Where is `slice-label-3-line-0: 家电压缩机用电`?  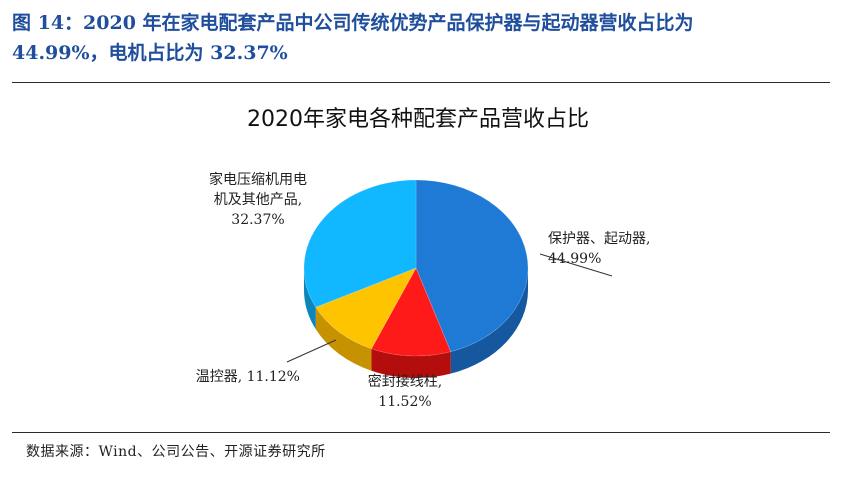 slice-label-3-line-0: 家电压缩机用电 is located at coordinates (258, 179).